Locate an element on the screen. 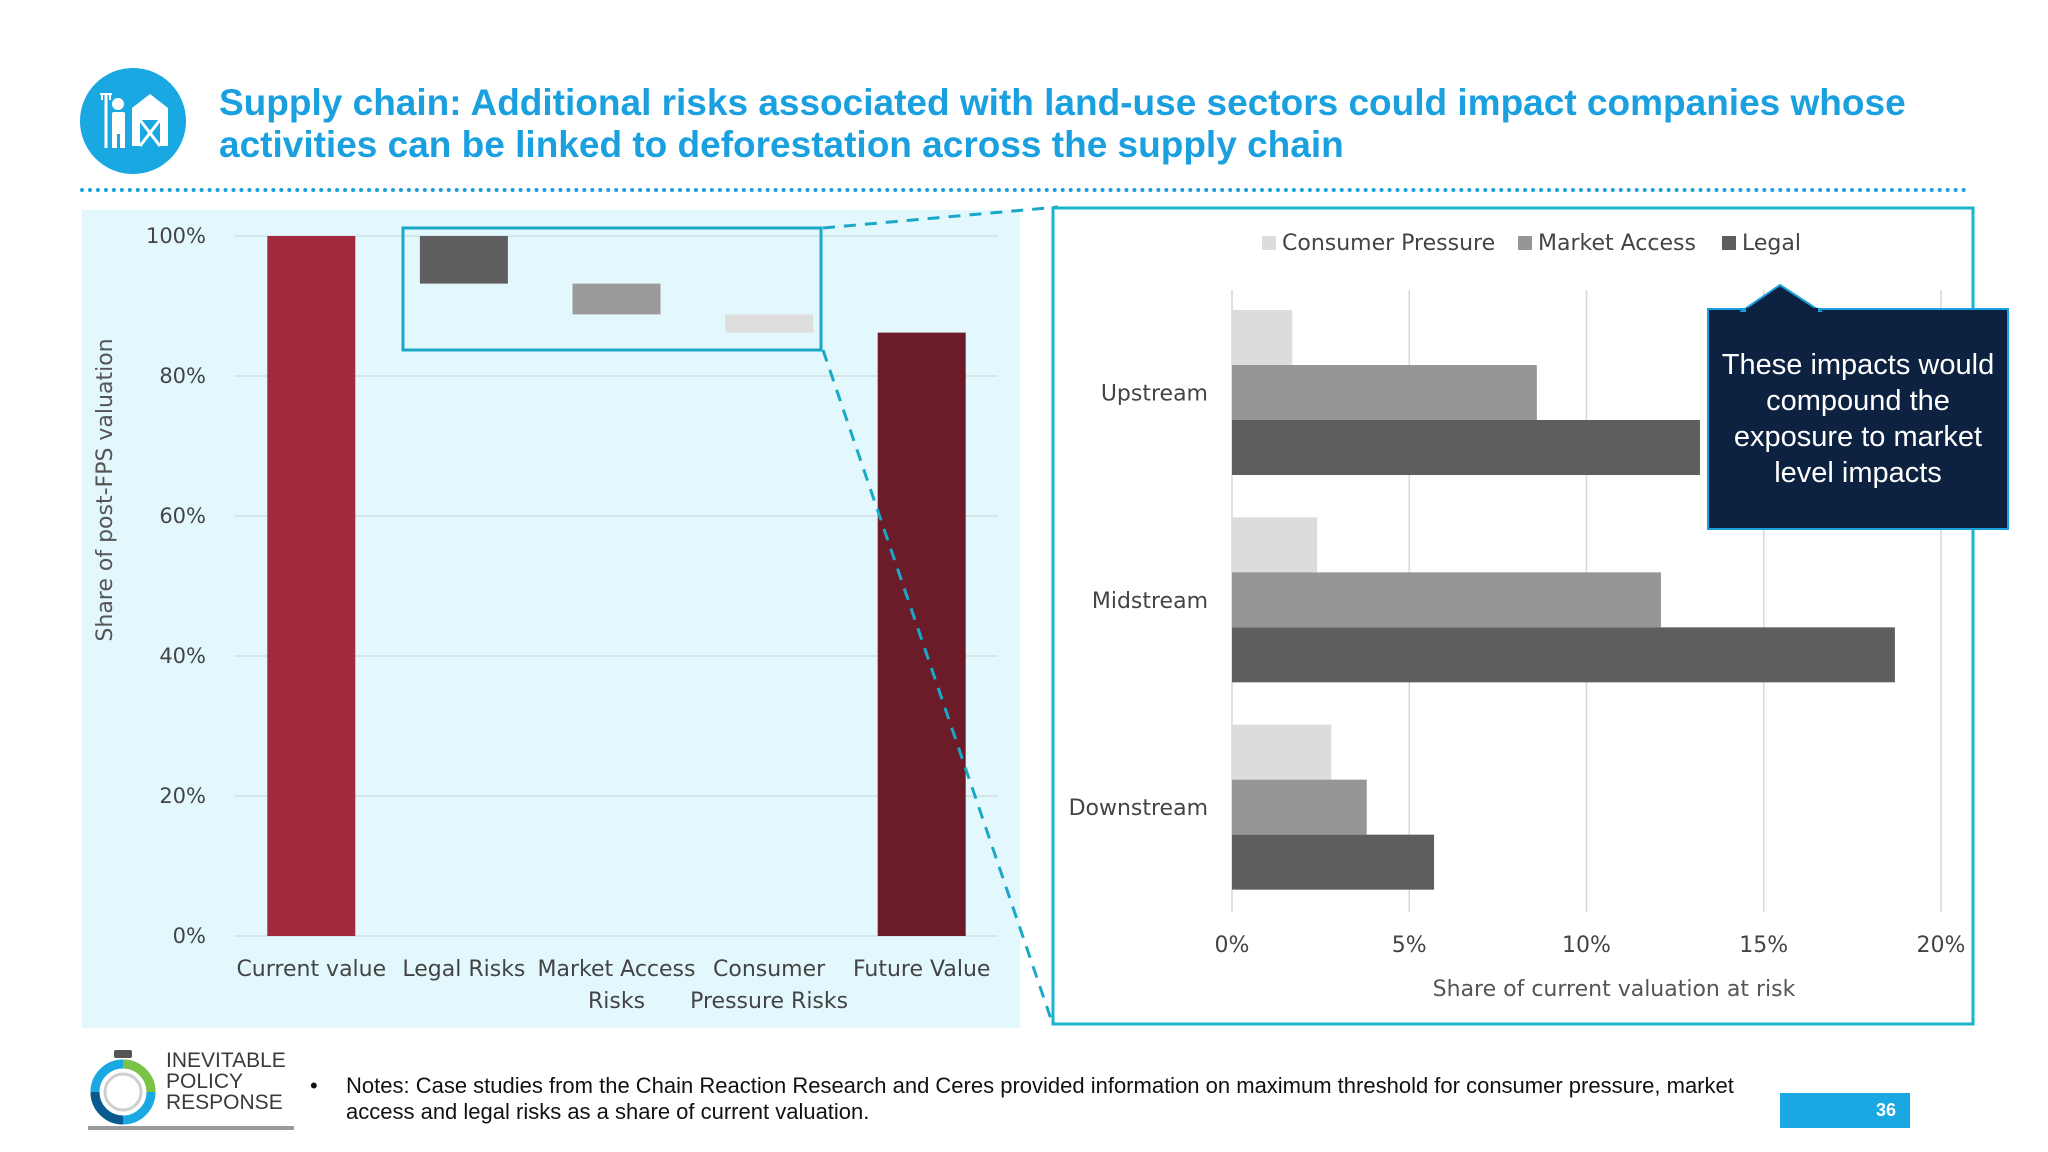 The image size is (2048, 1152). detail-x-ticks: 0% 5% 10% 15% 20% is located at coordinates (1590, 945).